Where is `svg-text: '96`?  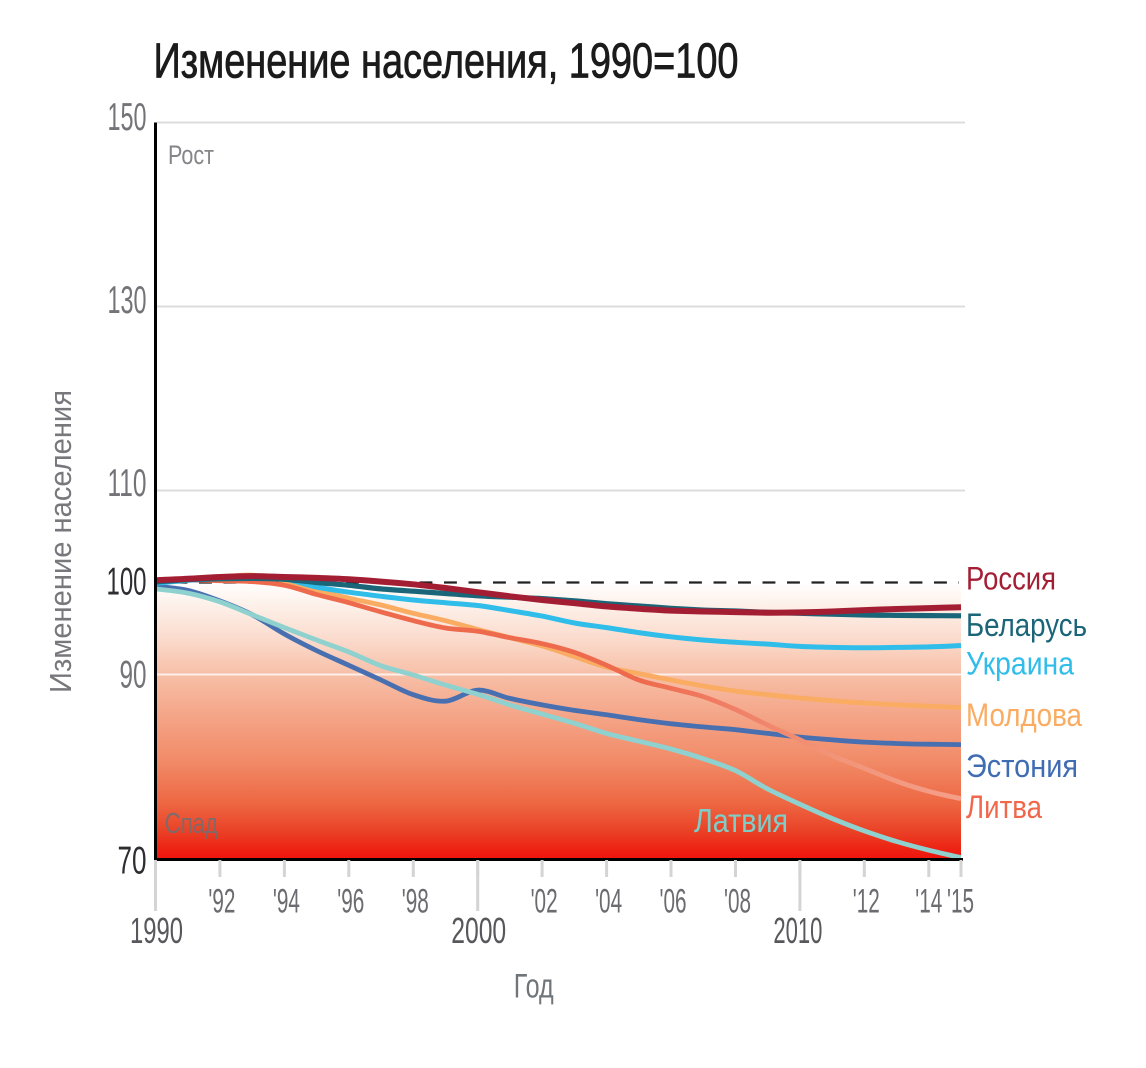 svg-text: '96 is located at coordinates (350, 902).